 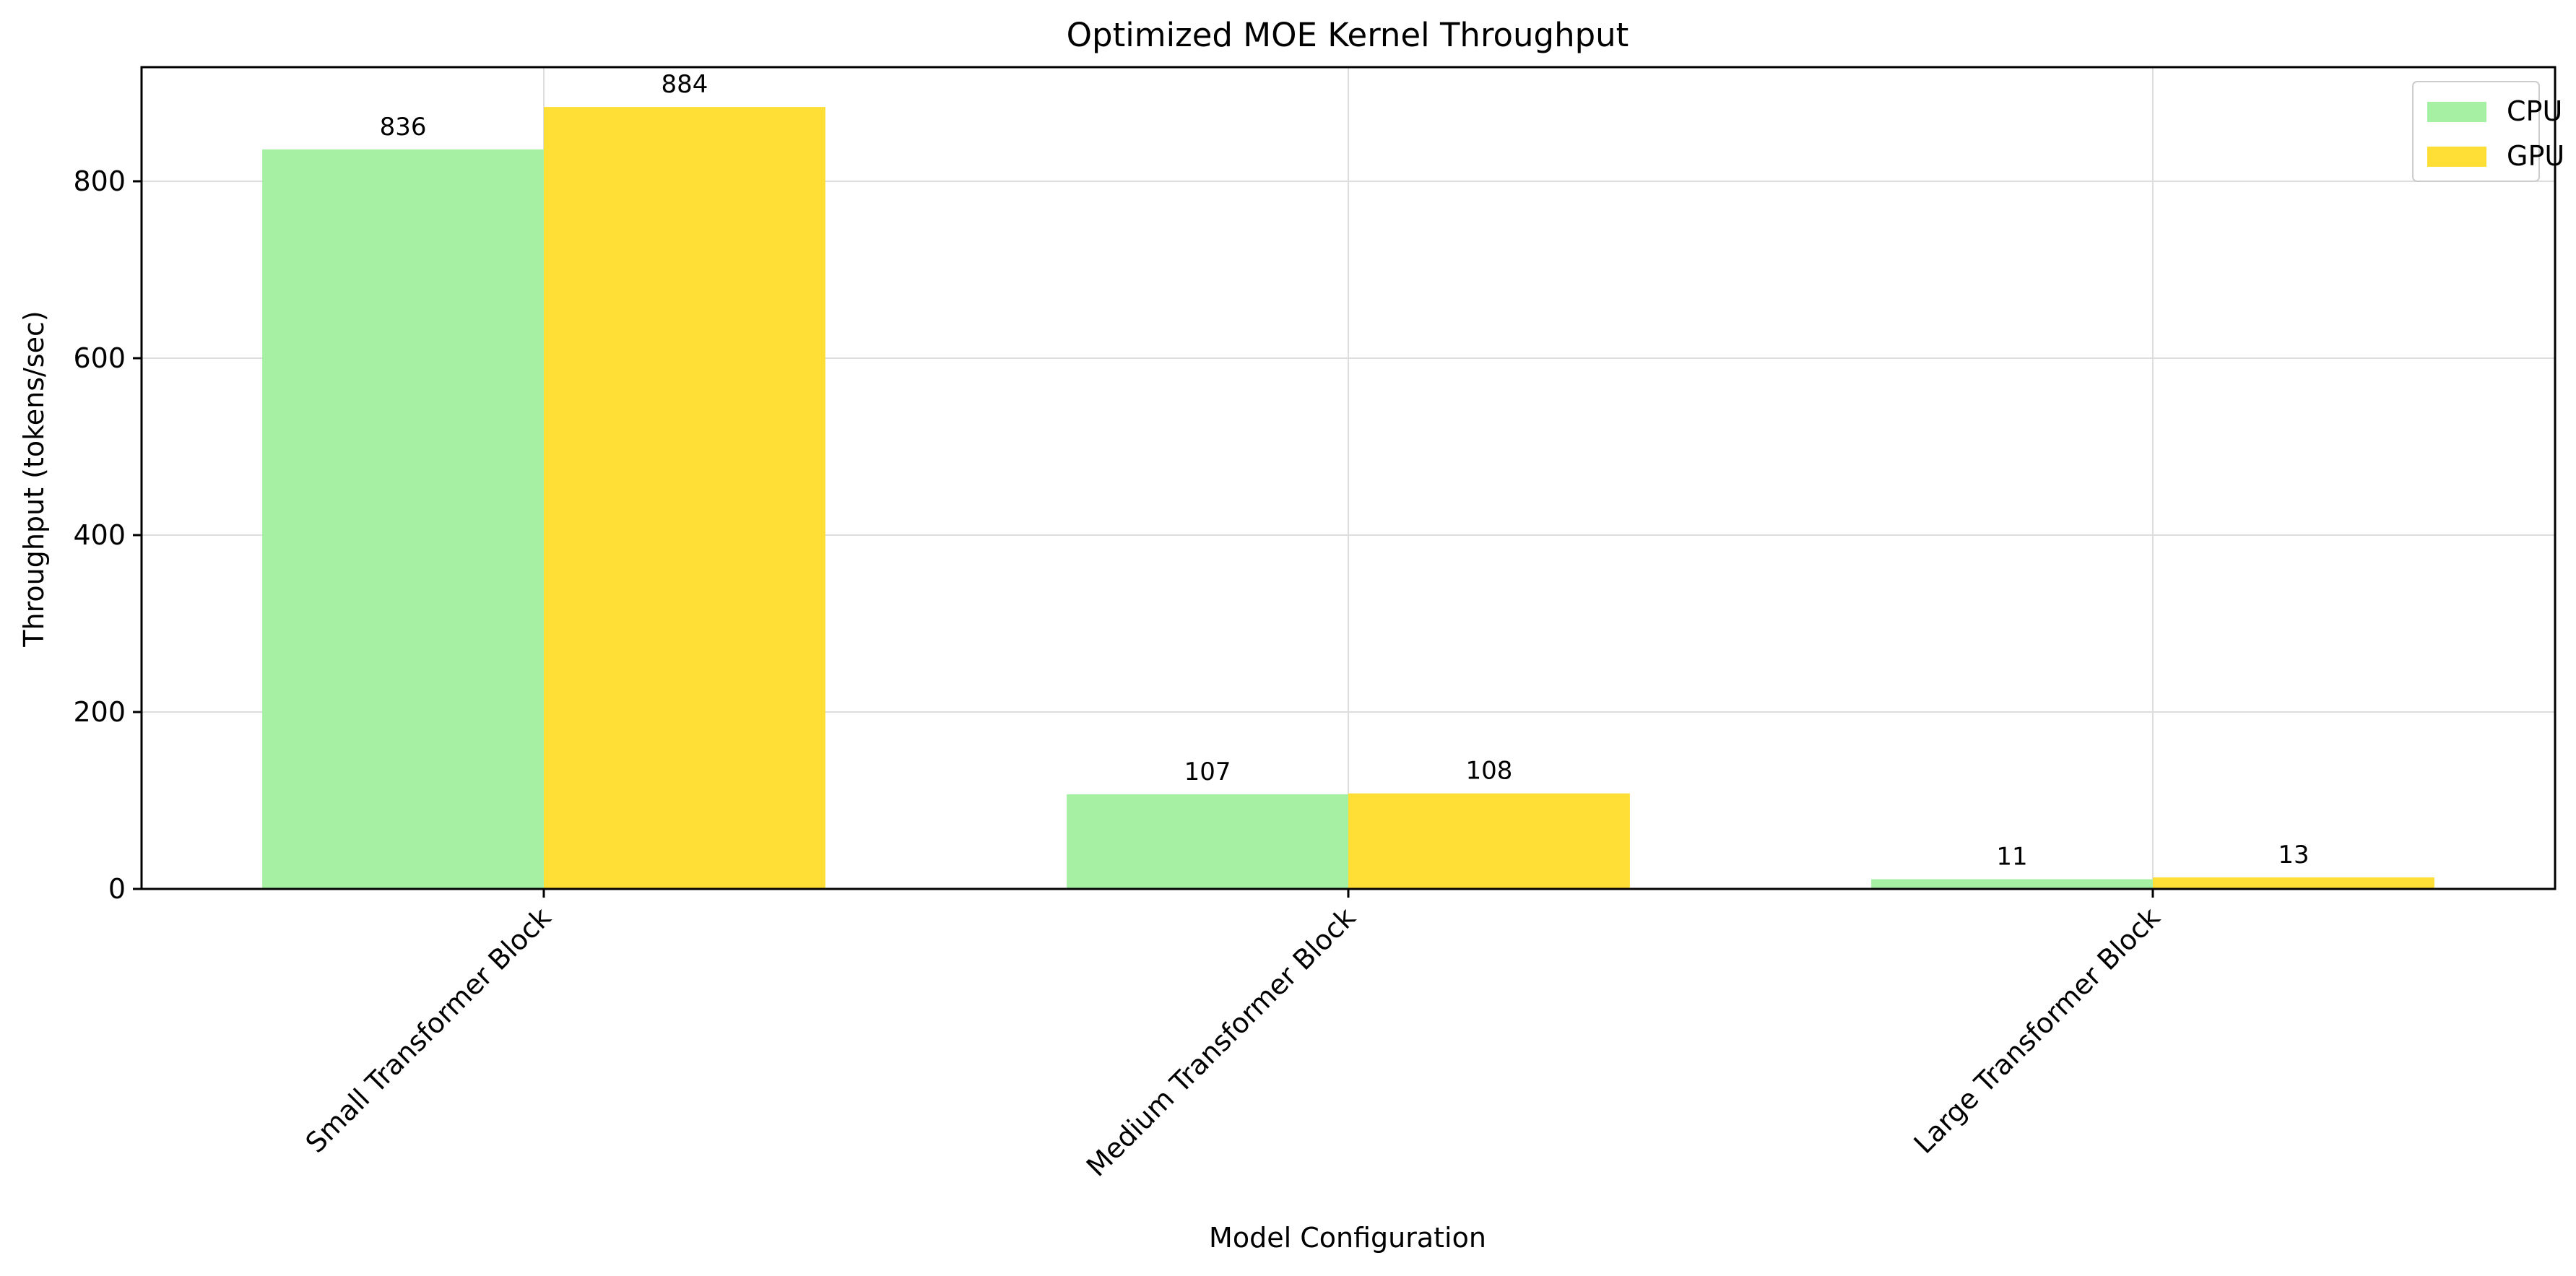 I want to click on bar-value-label: 11, so click(x=2011, y=857).